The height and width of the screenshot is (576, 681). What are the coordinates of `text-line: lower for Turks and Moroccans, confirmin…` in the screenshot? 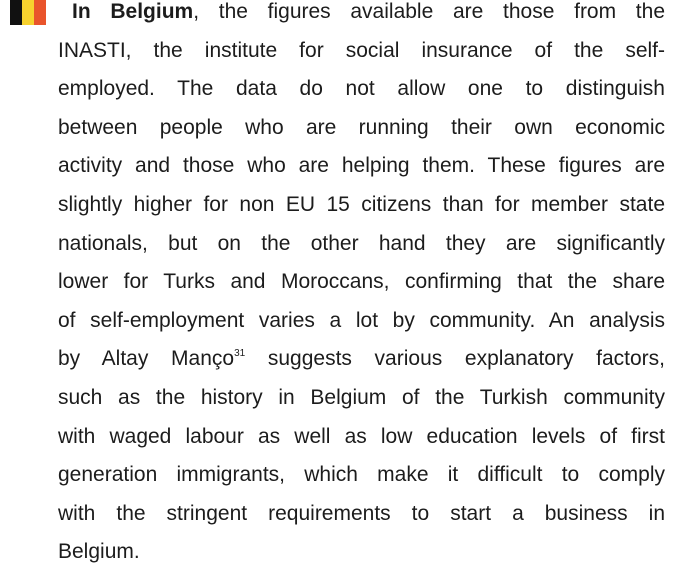 It's located at (361, 282).